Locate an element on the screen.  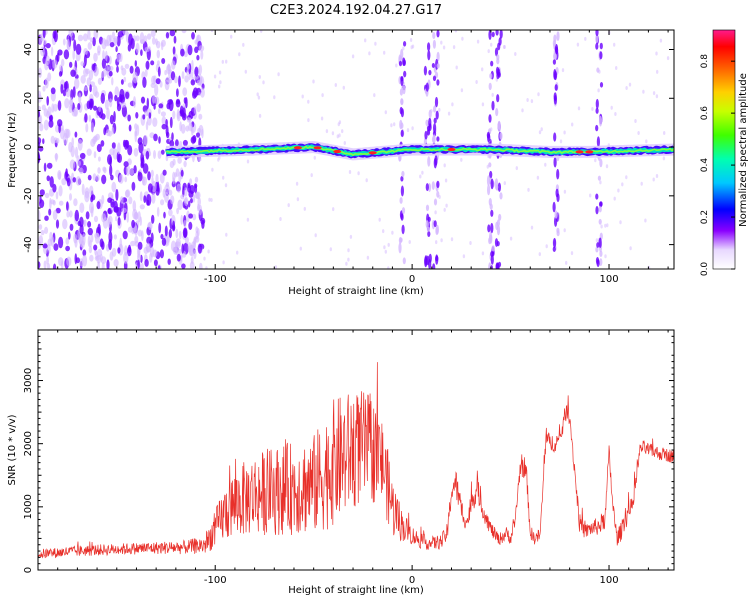
colorbar-tick-label: 0.6 is located at coordinates (705, 113).